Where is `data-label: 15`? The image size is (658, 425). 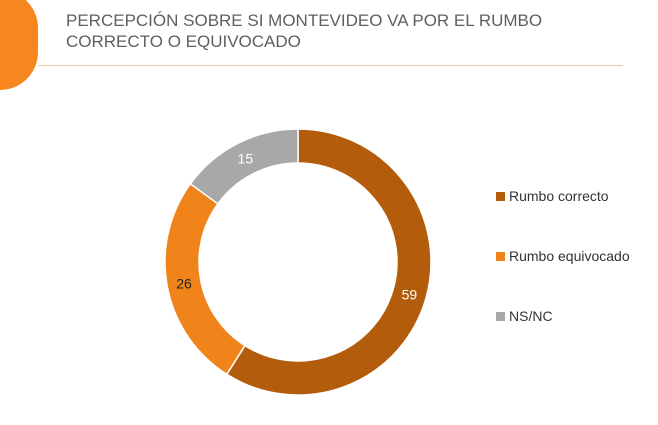 data-label: 15 is located at coordinates (246, 159).